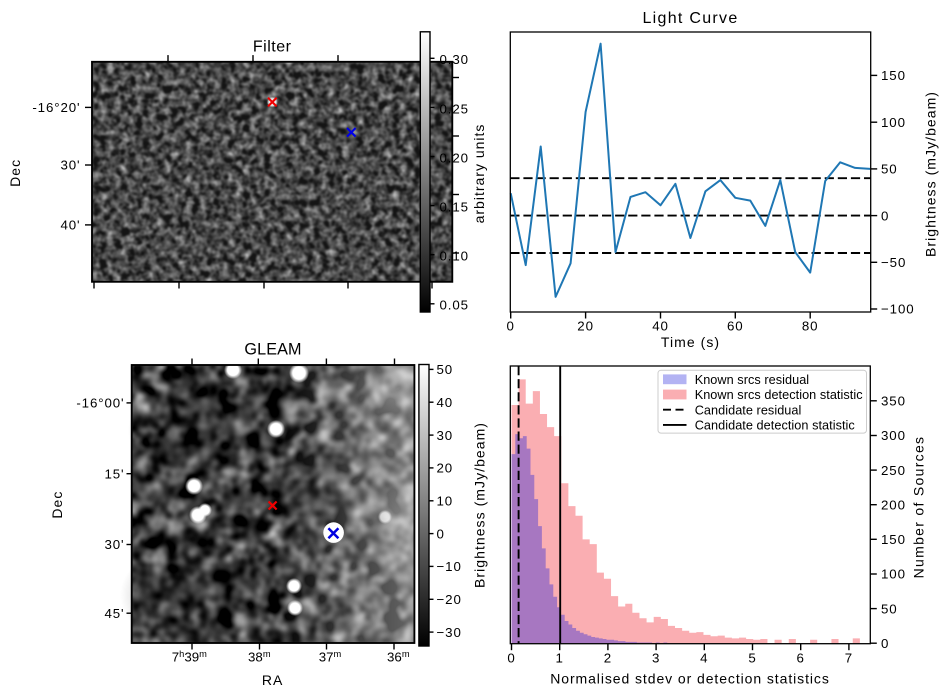 The height and width of the screenshot is (699, 947). I want to click on svg-text: 250, so click(893, 470).